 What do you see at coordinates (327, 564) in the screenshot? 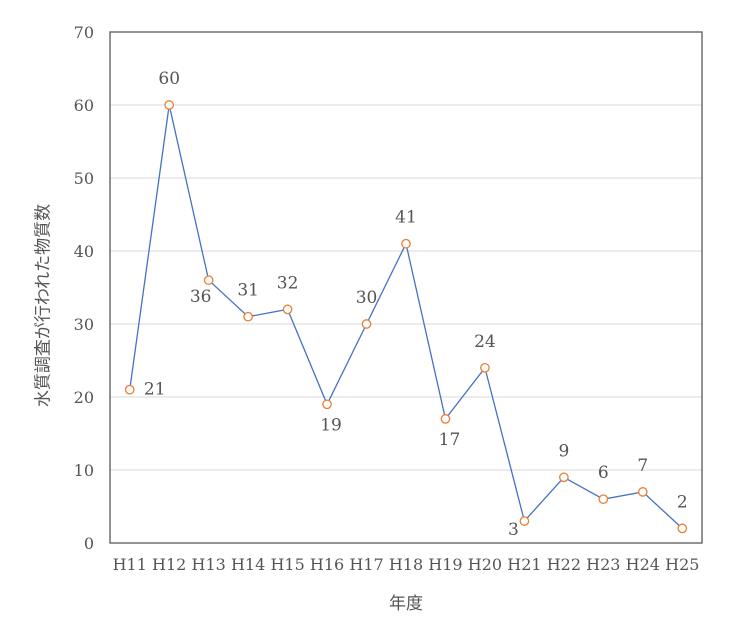
I see `x-tick-label: H16` at bounding box center [327, 564].